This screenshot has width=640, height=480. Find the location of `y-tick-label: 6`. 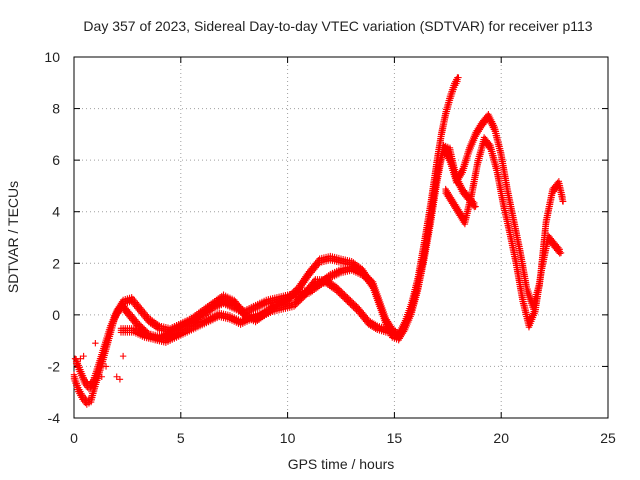

y-tick-label: 6 is located at coordinates (56, 160).